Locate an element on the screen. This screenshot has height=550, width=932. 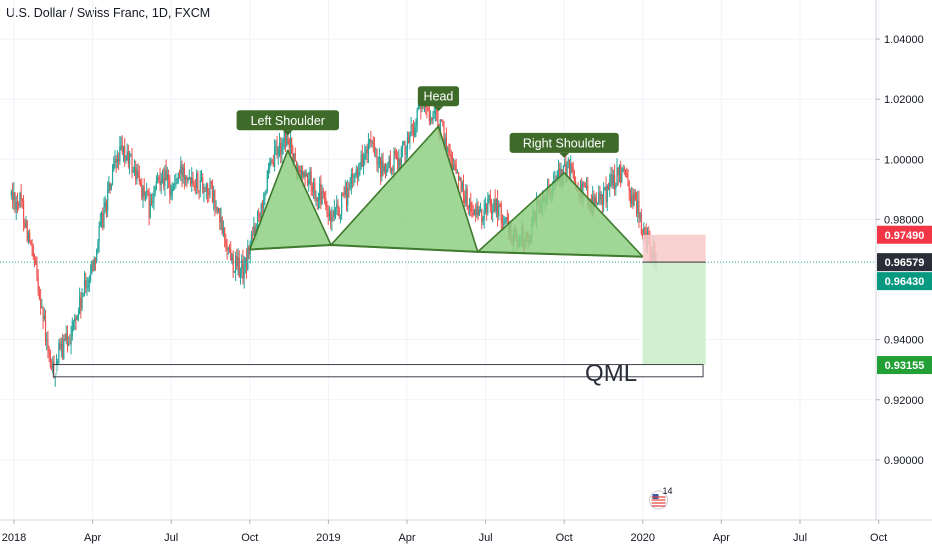
head-triangle is located at coordinates (404, 189).